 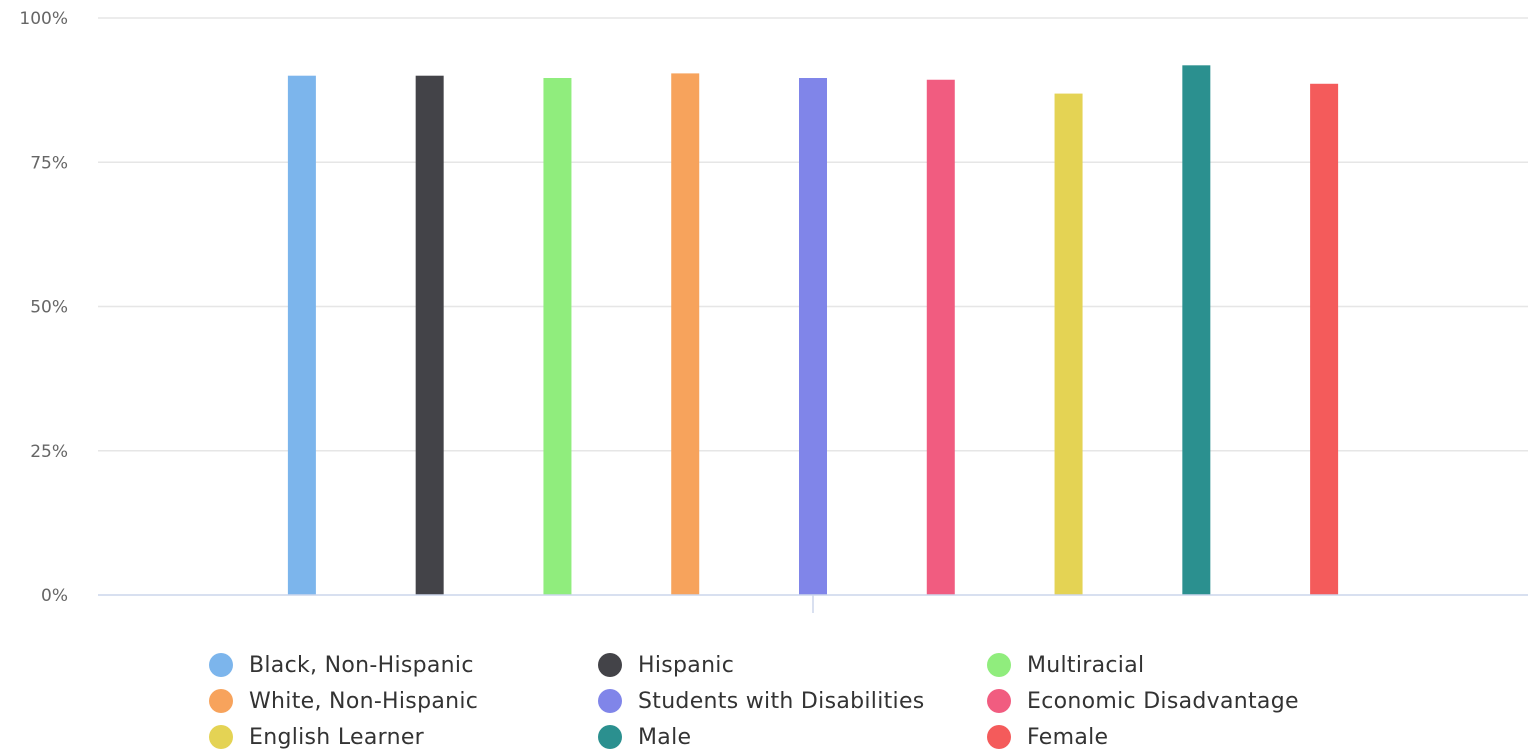 I want to click on legend-item: Economic Disadvantage, so click(x=1143, y=701).